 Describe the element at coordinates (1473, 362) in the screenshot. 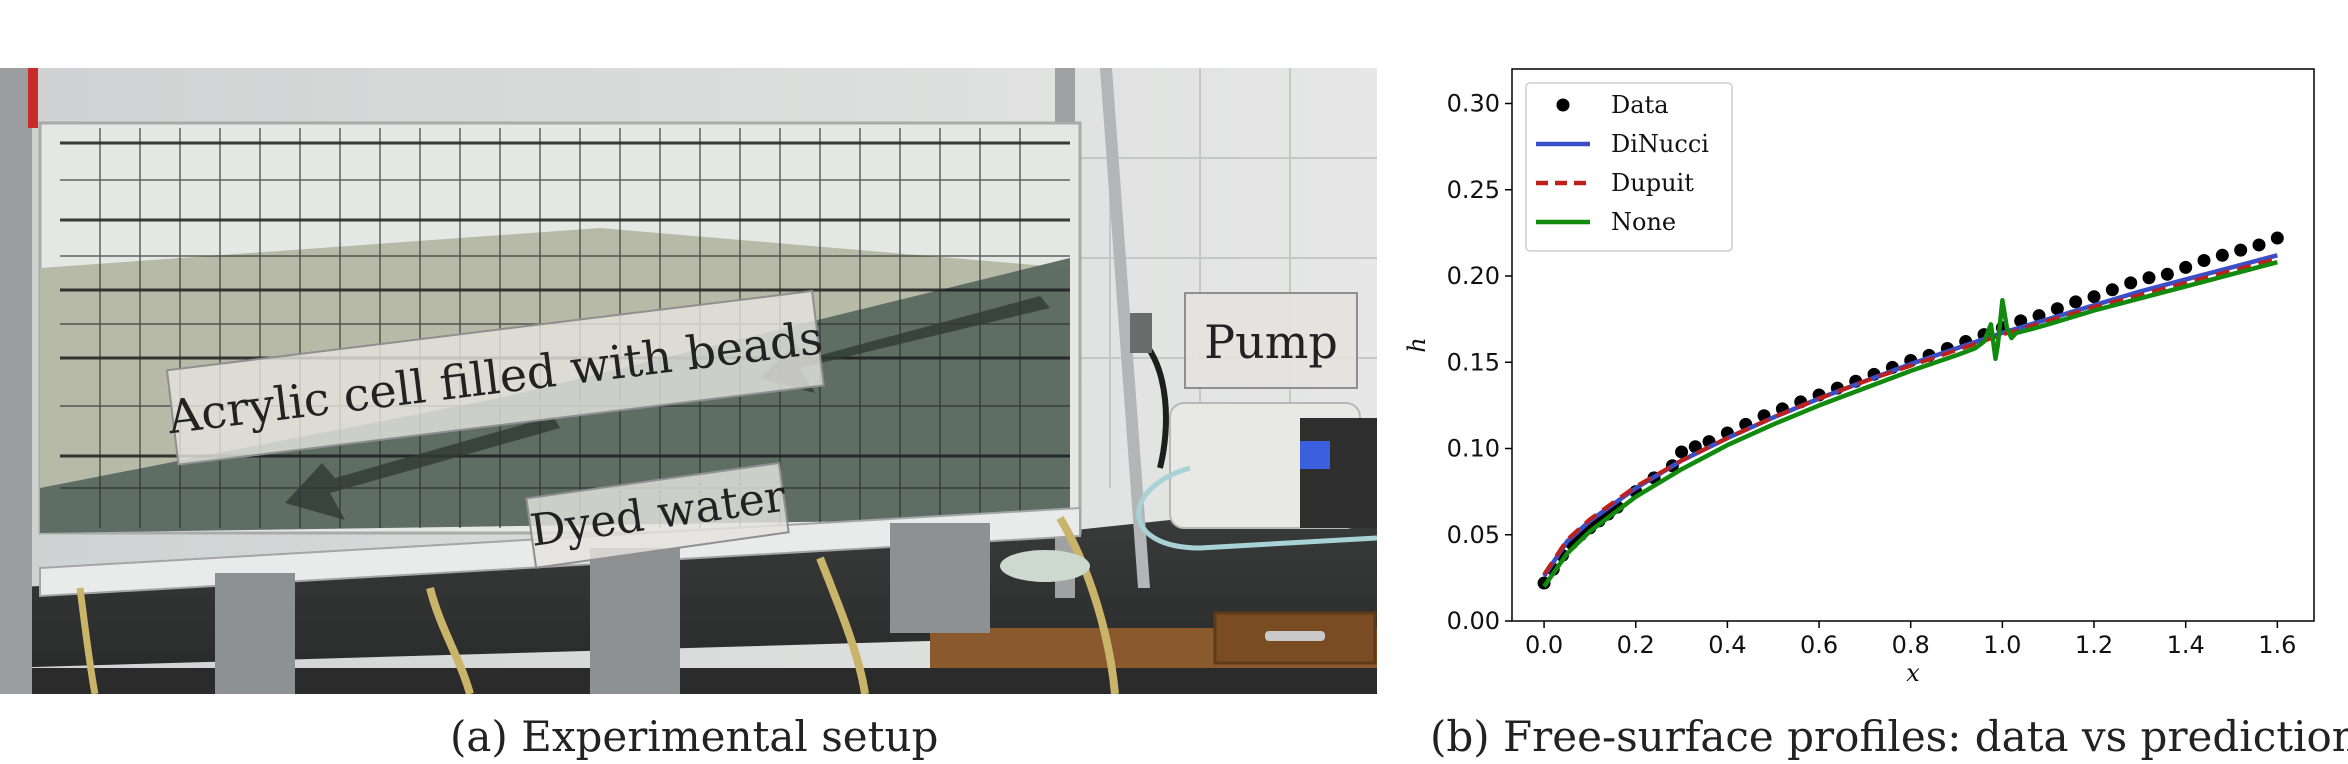

I see `y-tick-label: 0.15` at that location.